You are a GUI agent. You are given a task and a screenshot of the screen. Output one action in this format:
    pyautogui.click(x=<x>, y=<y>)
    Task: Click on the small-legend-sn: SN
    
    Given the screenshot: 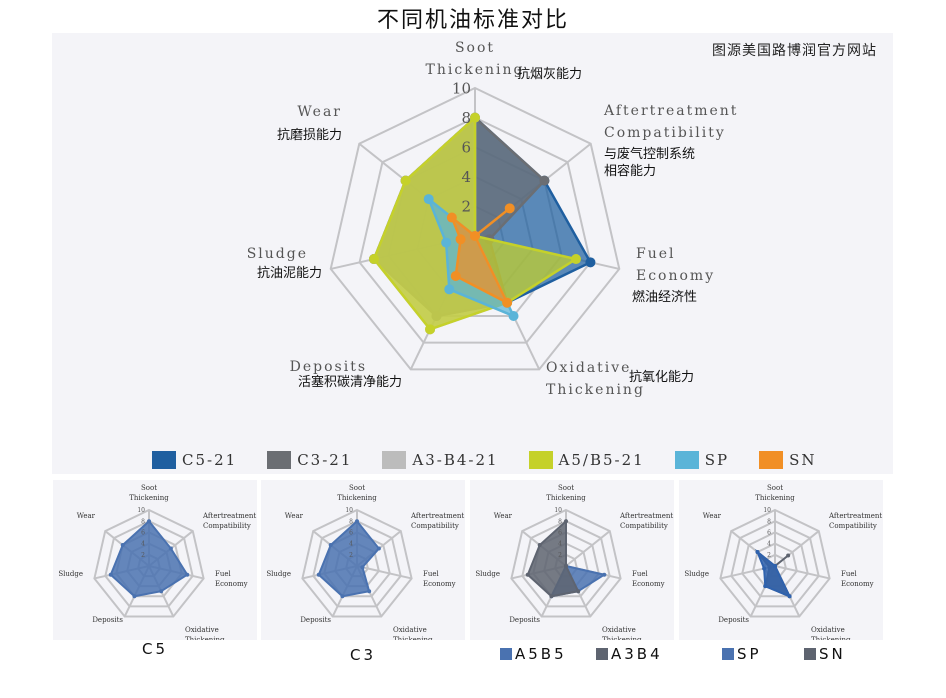 What is the action you would take?
    pyautogui.click(x=825, y=654)
    